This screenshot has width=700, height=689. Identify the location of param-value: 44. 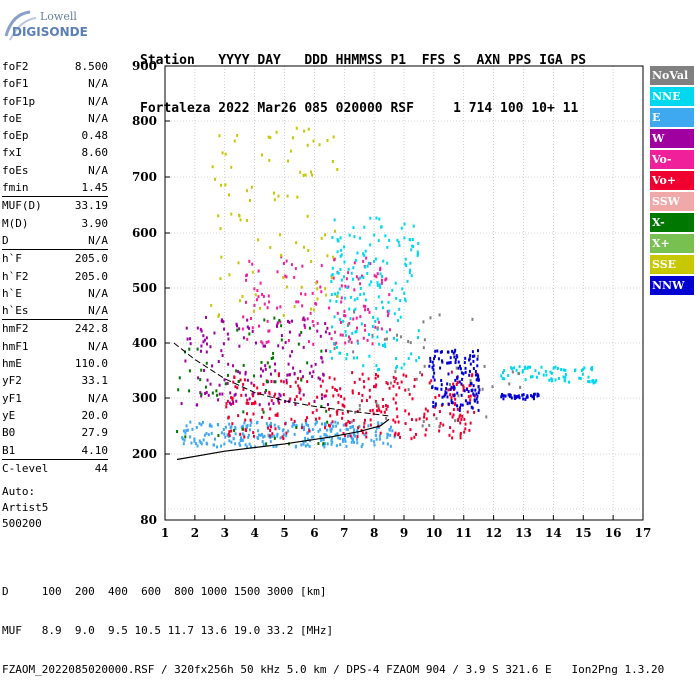
(101, 468).